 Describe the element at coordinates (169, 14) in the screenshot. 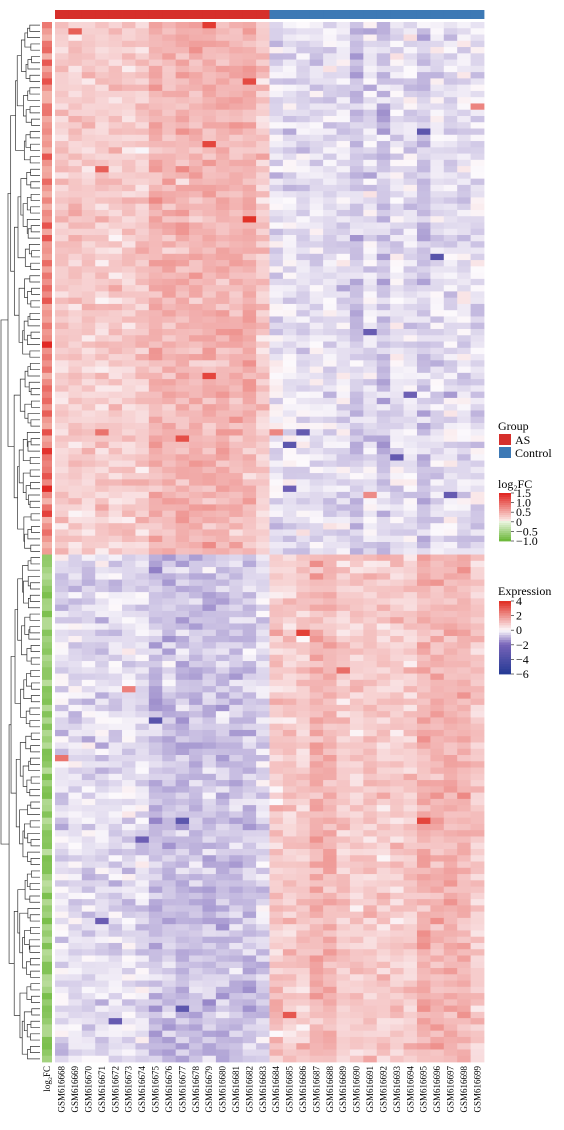

I see `group-annotation-cell` at that location.